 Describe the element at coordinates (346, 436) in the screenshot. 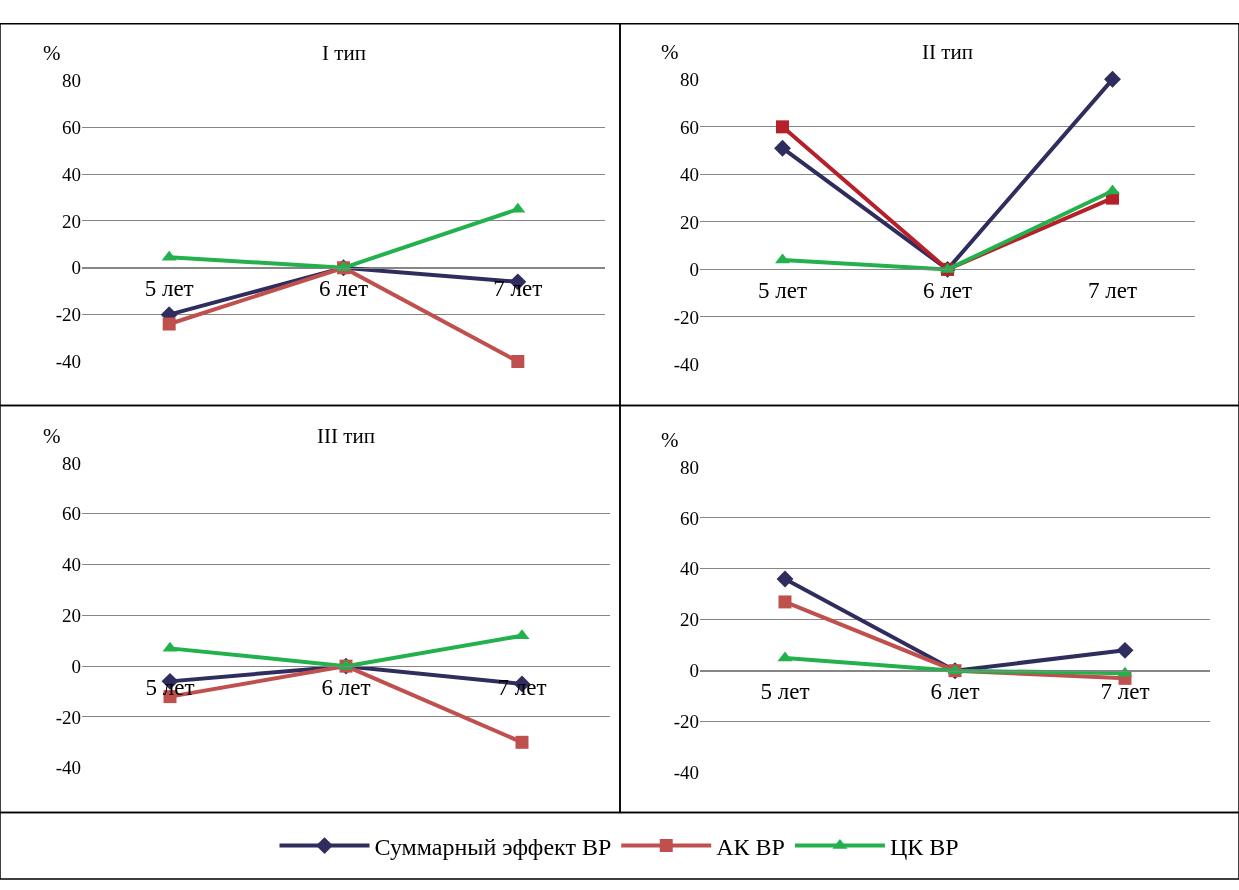

I see `chart-title: III тип` at that location.